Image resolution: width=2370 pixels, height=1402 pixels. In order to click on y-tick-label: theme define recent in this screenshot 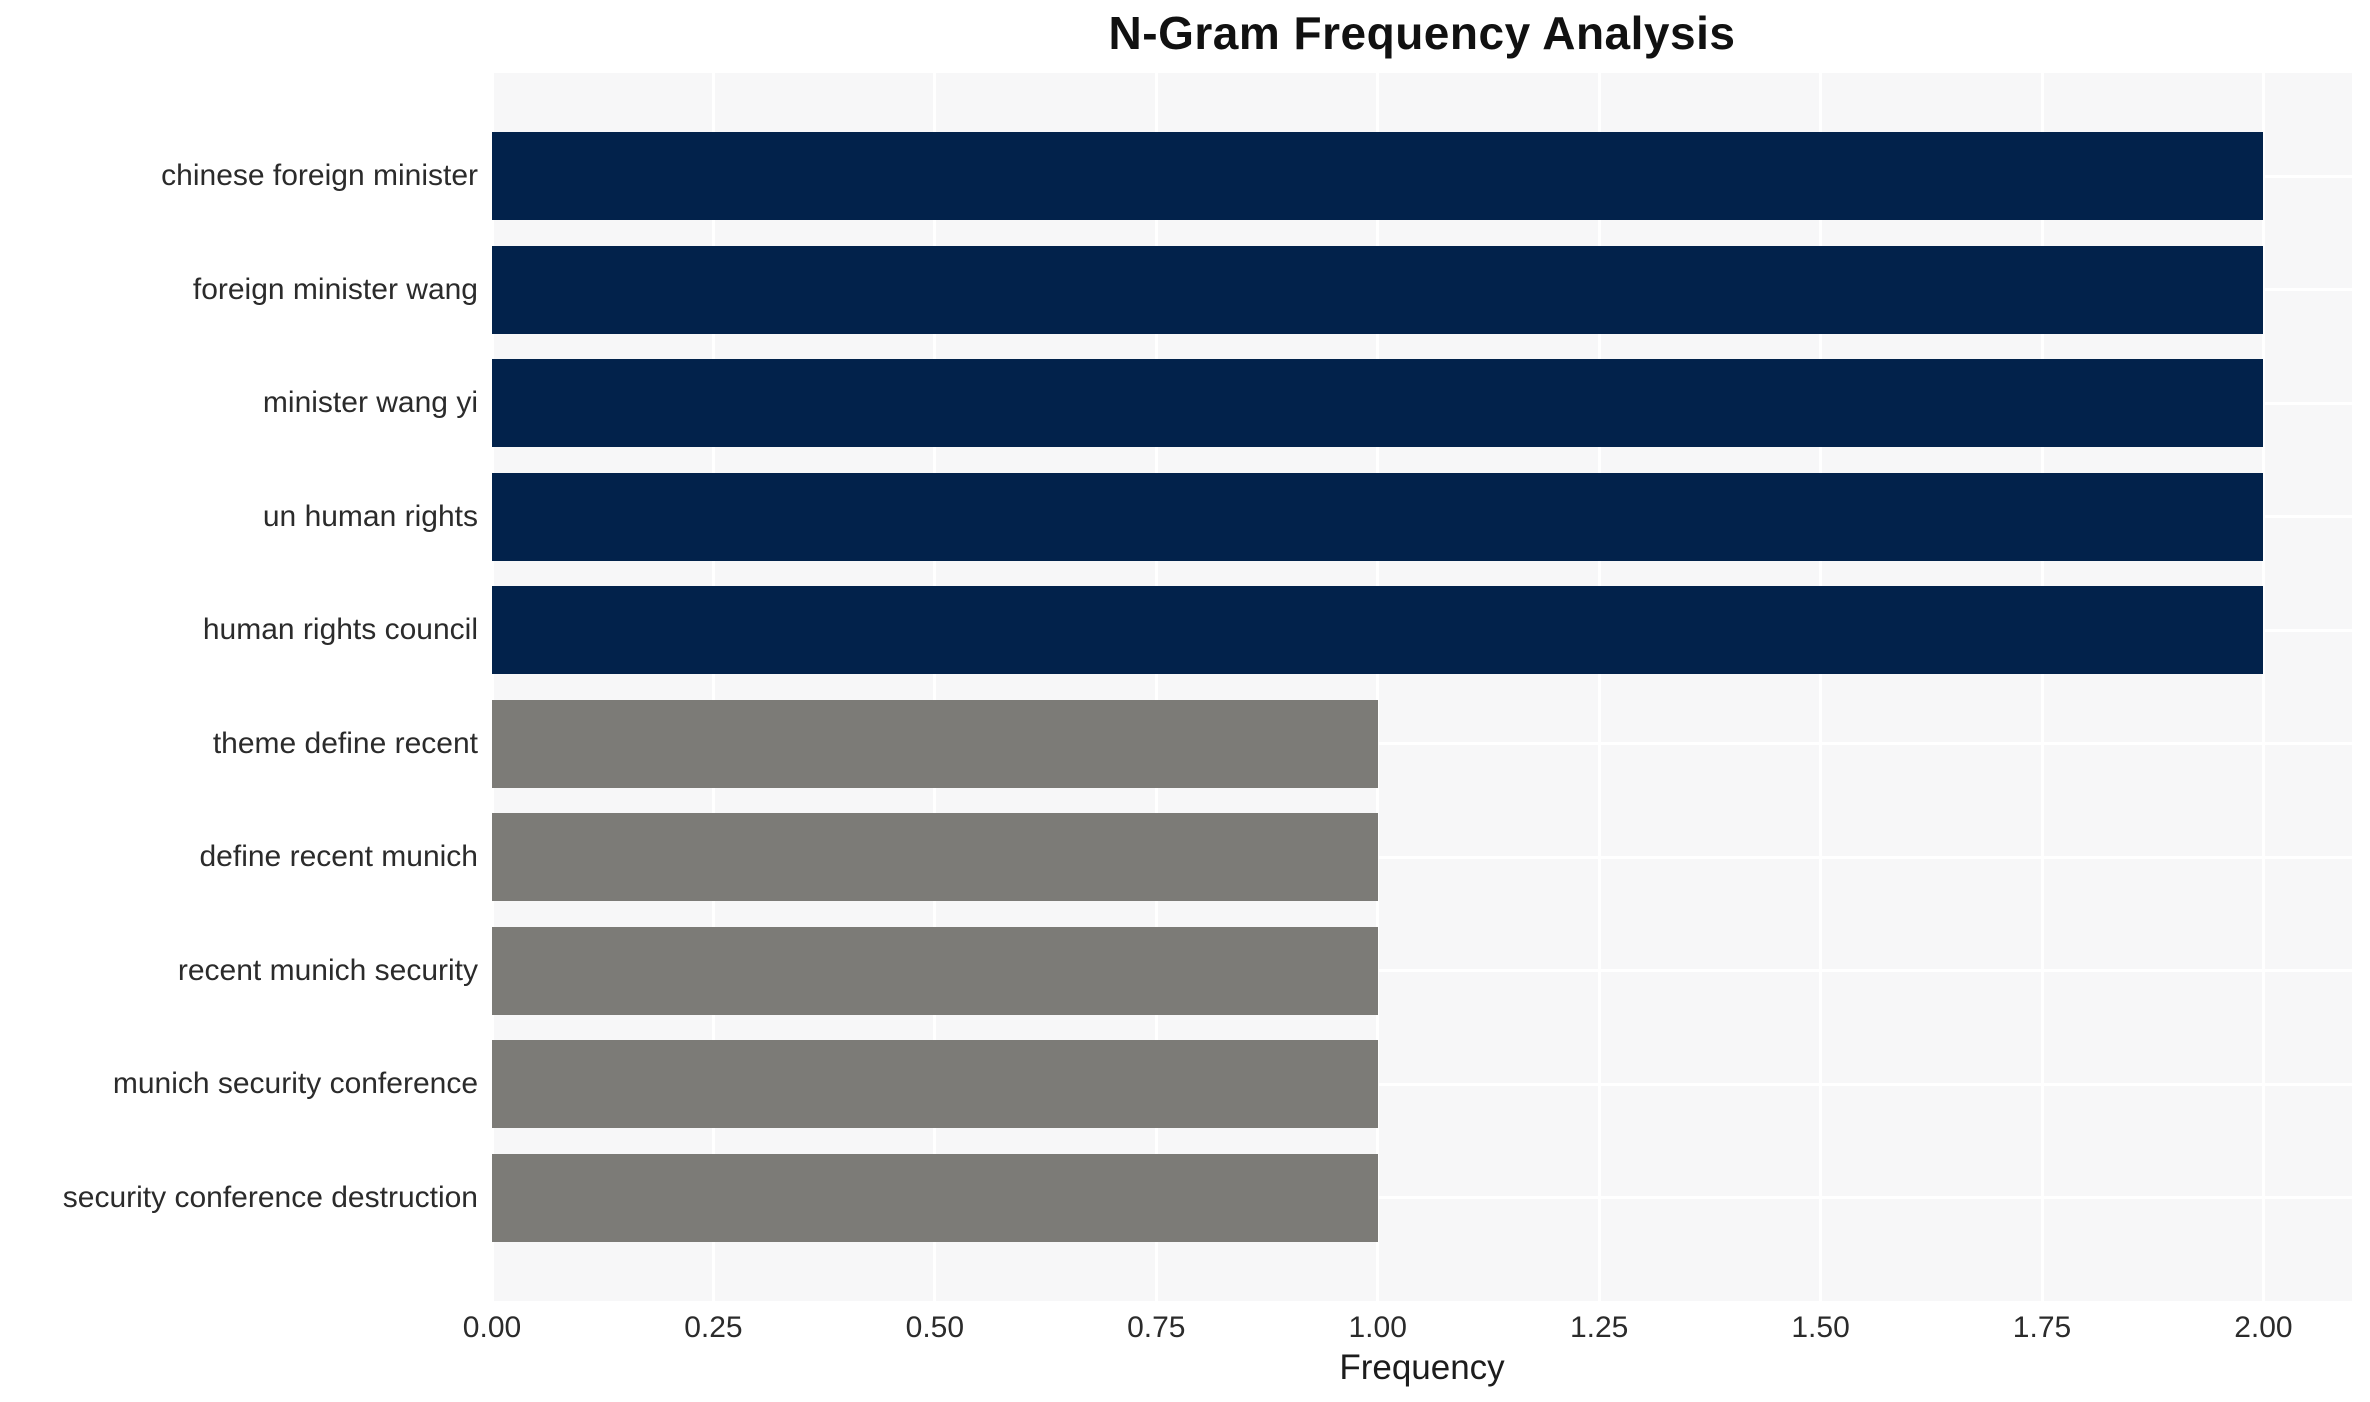, I will do `click(345, 743)`.